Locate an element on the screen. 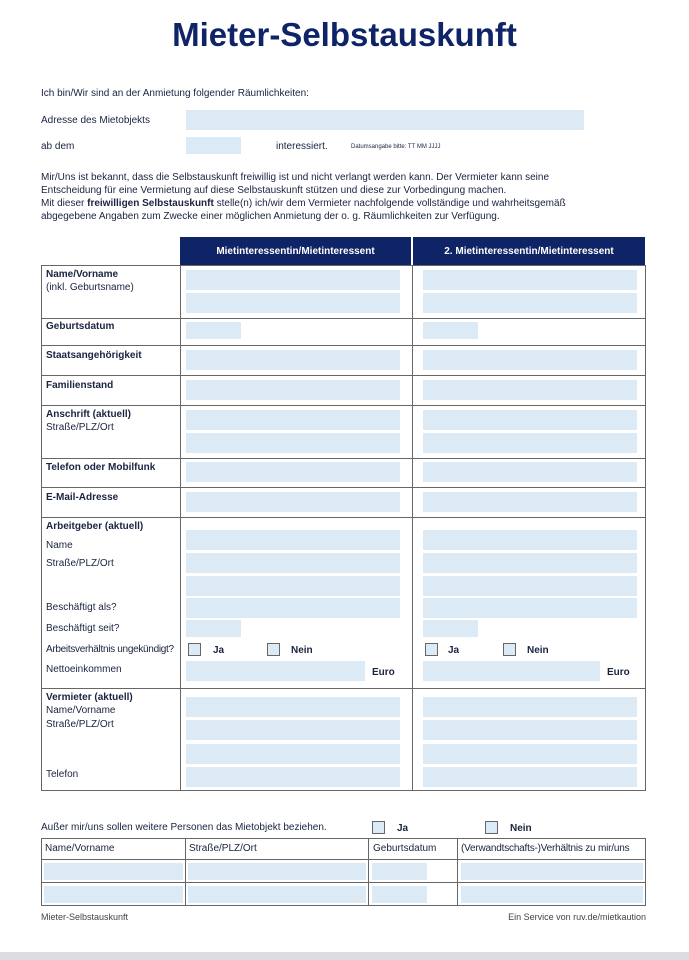  applicant1-employer-address2-input is located at coordinates (293, 586).